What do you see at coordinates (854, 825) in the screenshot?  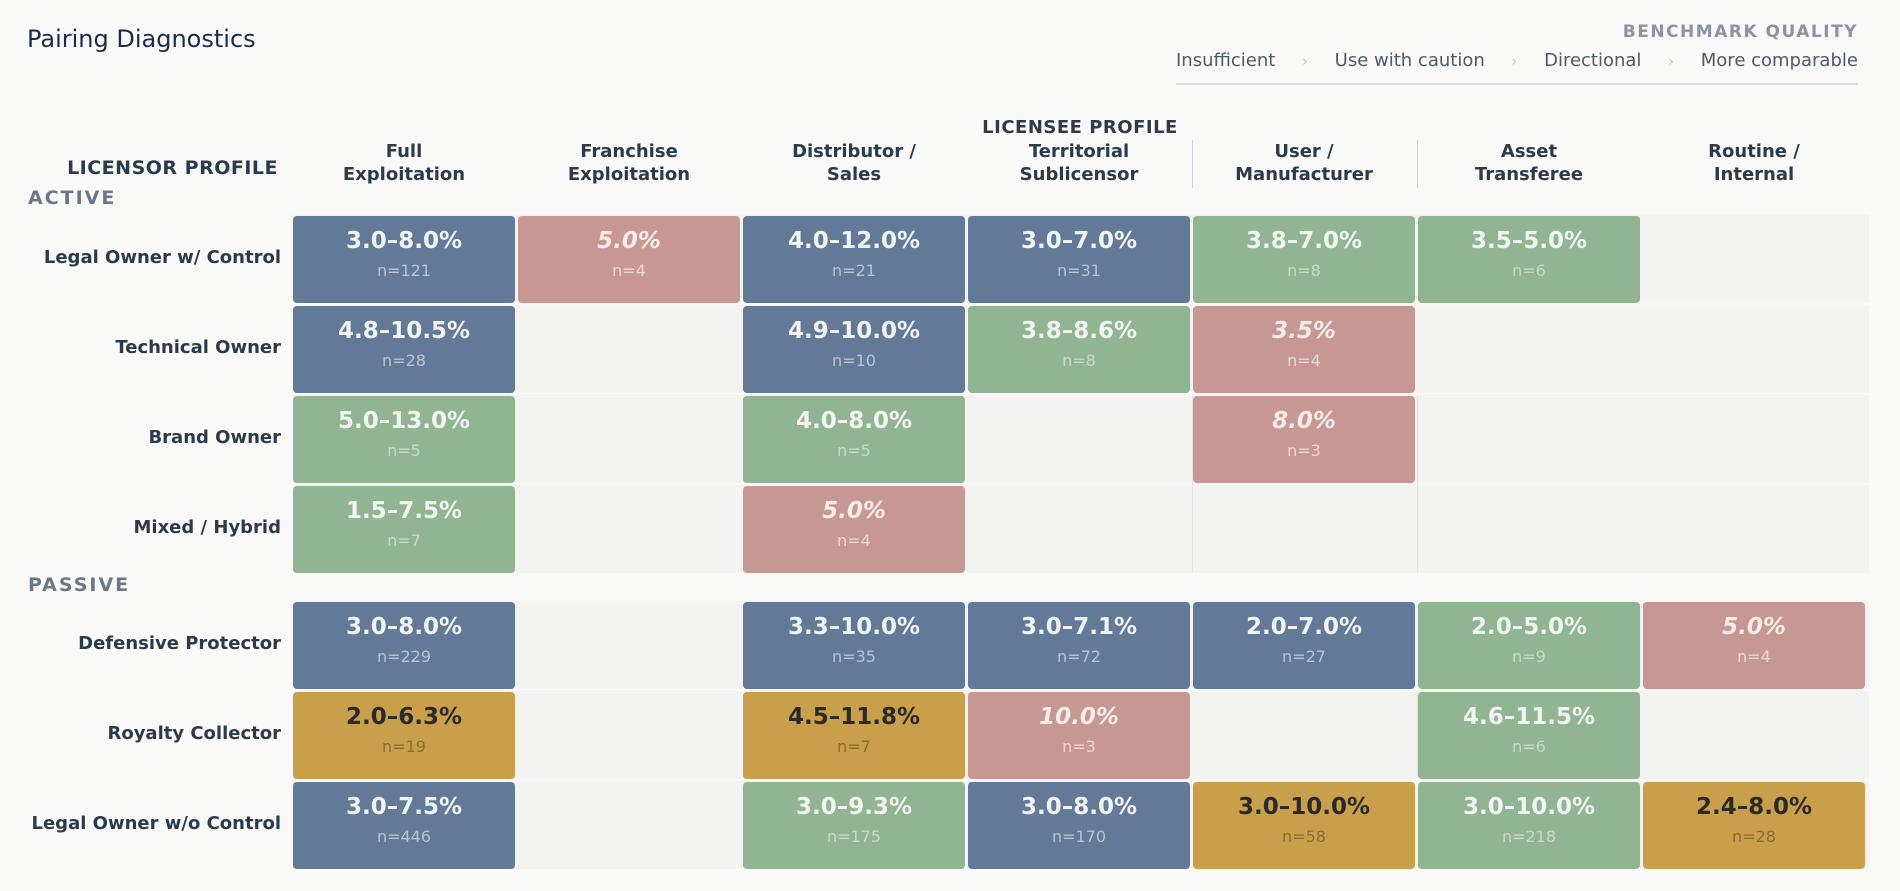 I see `heatmap-cell: 3.0–9.3% n=175` at bounding box center [854, 825].